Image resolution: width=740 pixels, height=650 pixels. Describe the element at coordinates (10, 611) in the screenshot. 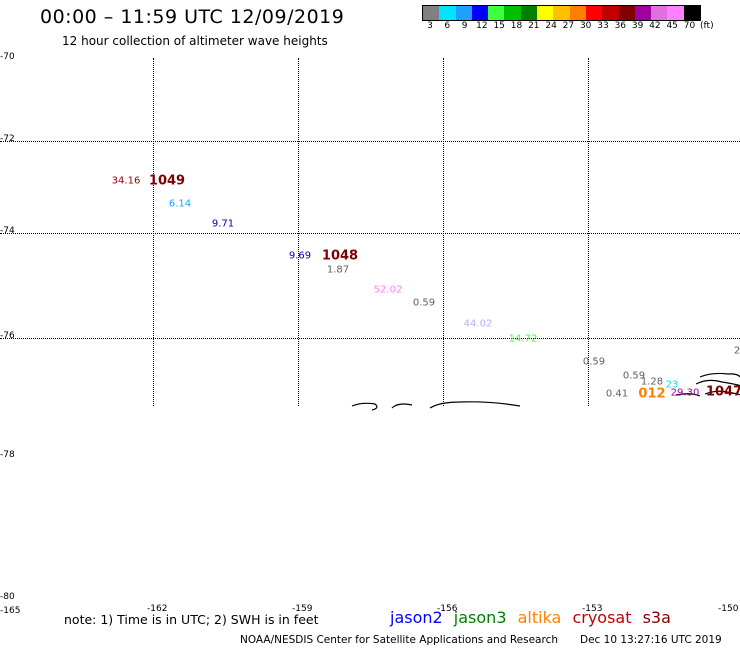

I see `lon-label: -165` at that location.